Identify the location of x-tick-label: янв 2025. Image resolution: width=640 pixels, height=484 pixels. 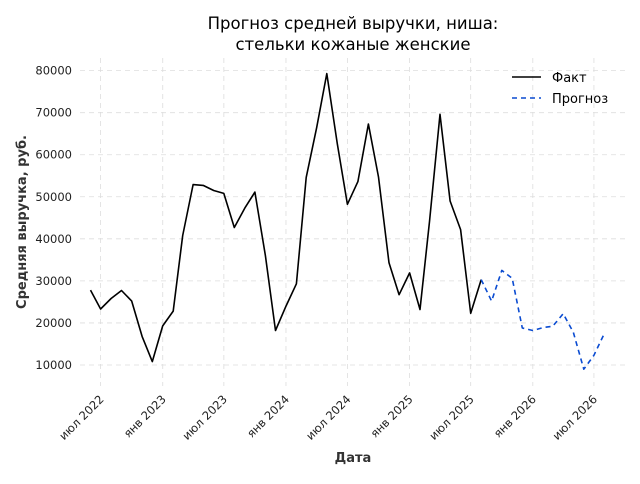
(392, 416).